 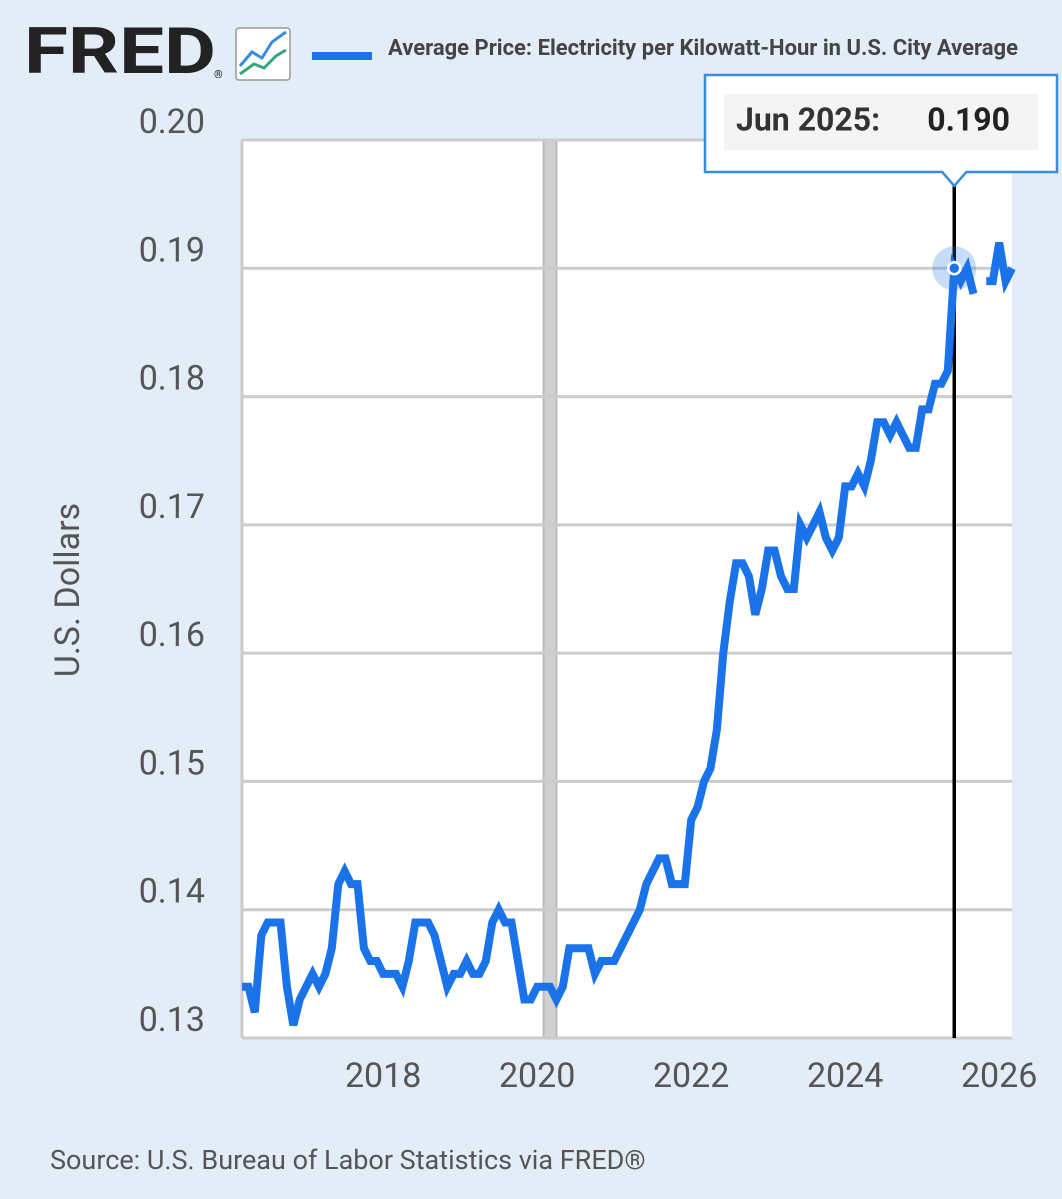 What do you see at coordinates (881, 122) in the screenshot?
I see `tooltip-inner` at bounding box center [881, 122].